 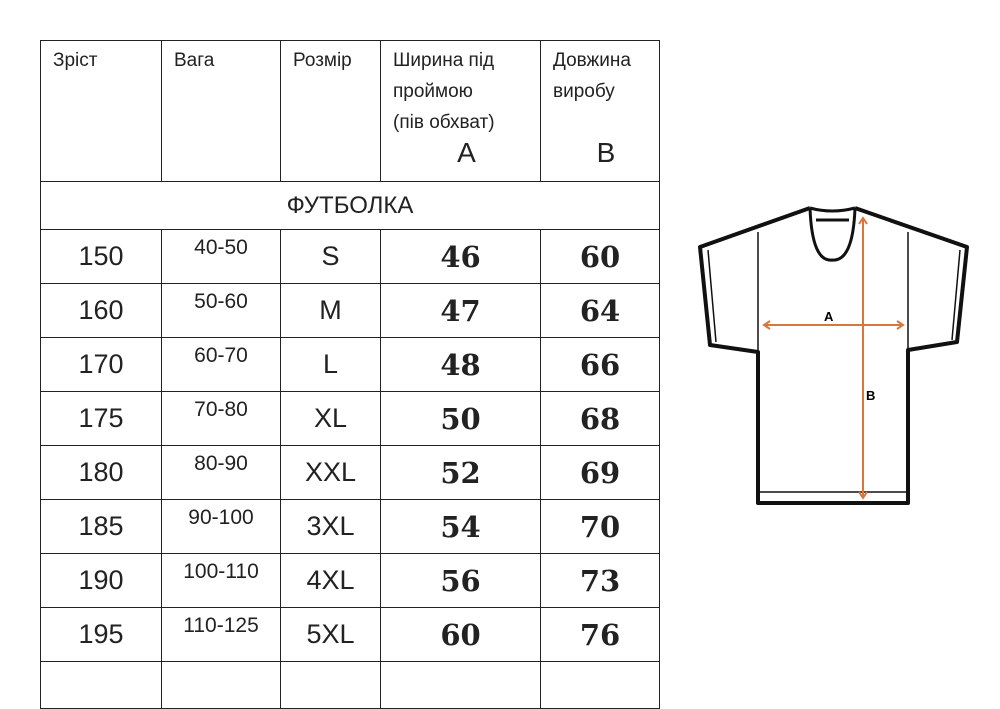 What do you see at coordinates (330, 634) in the screenshot?
I see `cell-size: 5XL` at bounding box center [330, 634].